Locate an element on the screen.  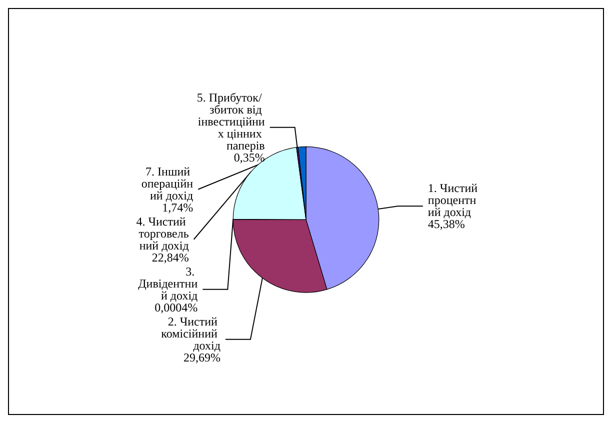
slice-label: 2. Чистий комісійний дохід is located at coordinates (190, 333).